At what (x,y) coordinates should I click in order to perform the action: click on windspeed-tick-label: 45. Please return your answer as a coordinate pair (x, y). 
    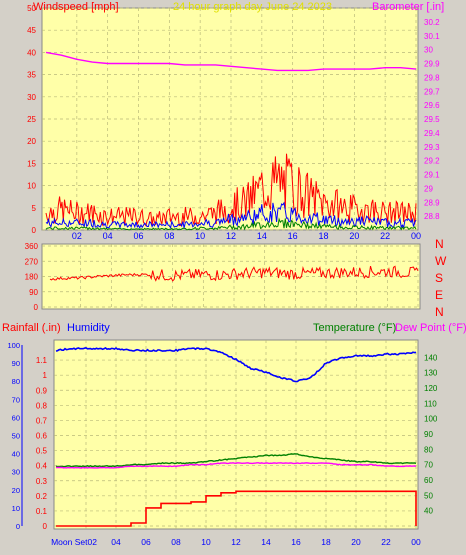
    Looking at the image, I should click on (31, 30).